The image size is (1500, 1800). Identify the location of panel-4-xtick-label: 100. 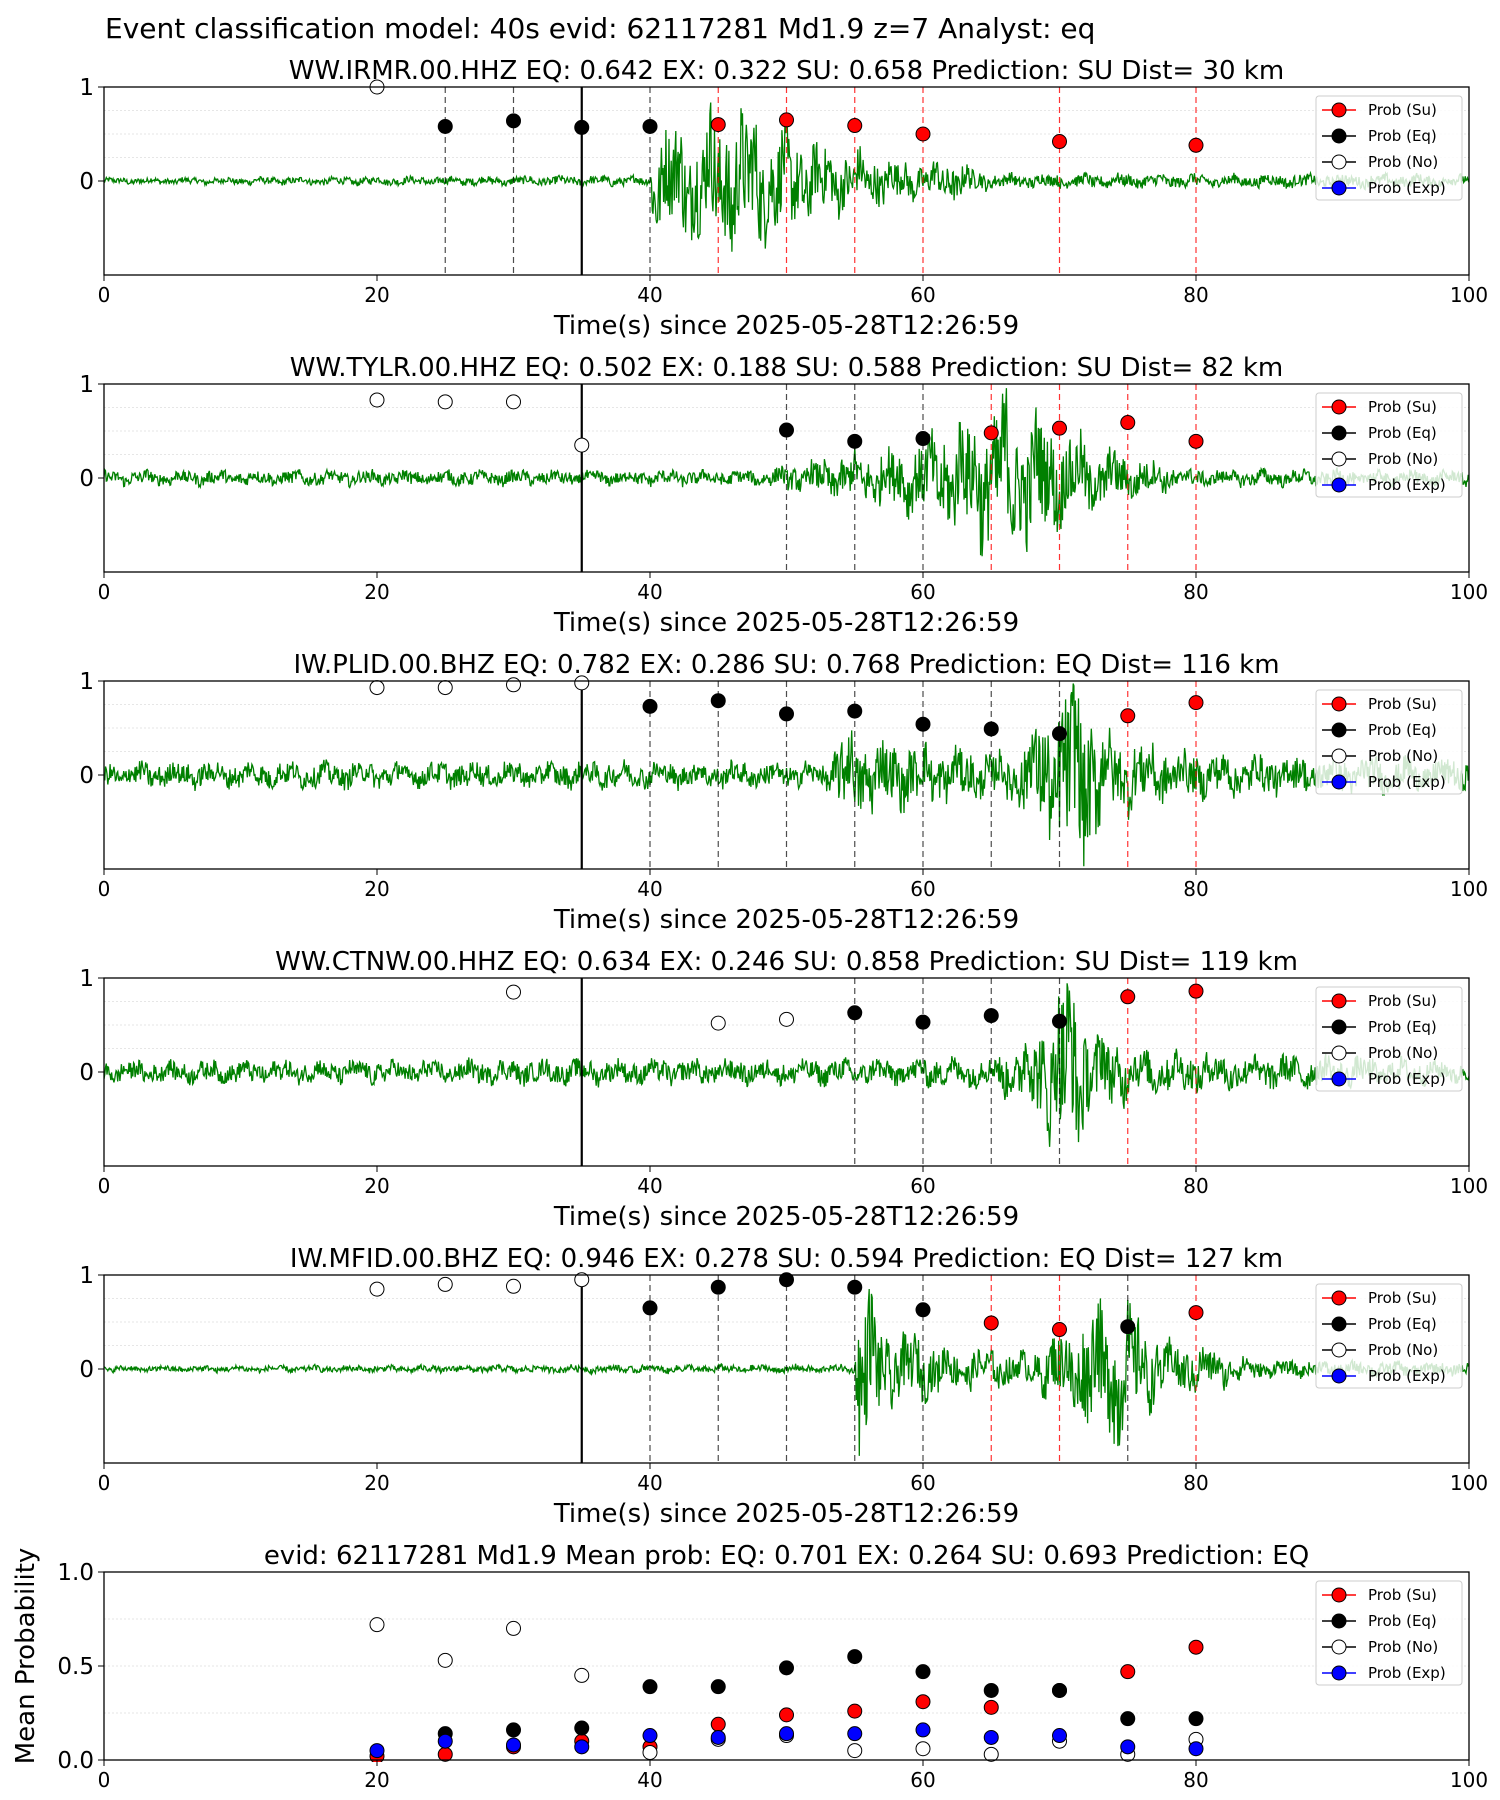
(1469, 1186).